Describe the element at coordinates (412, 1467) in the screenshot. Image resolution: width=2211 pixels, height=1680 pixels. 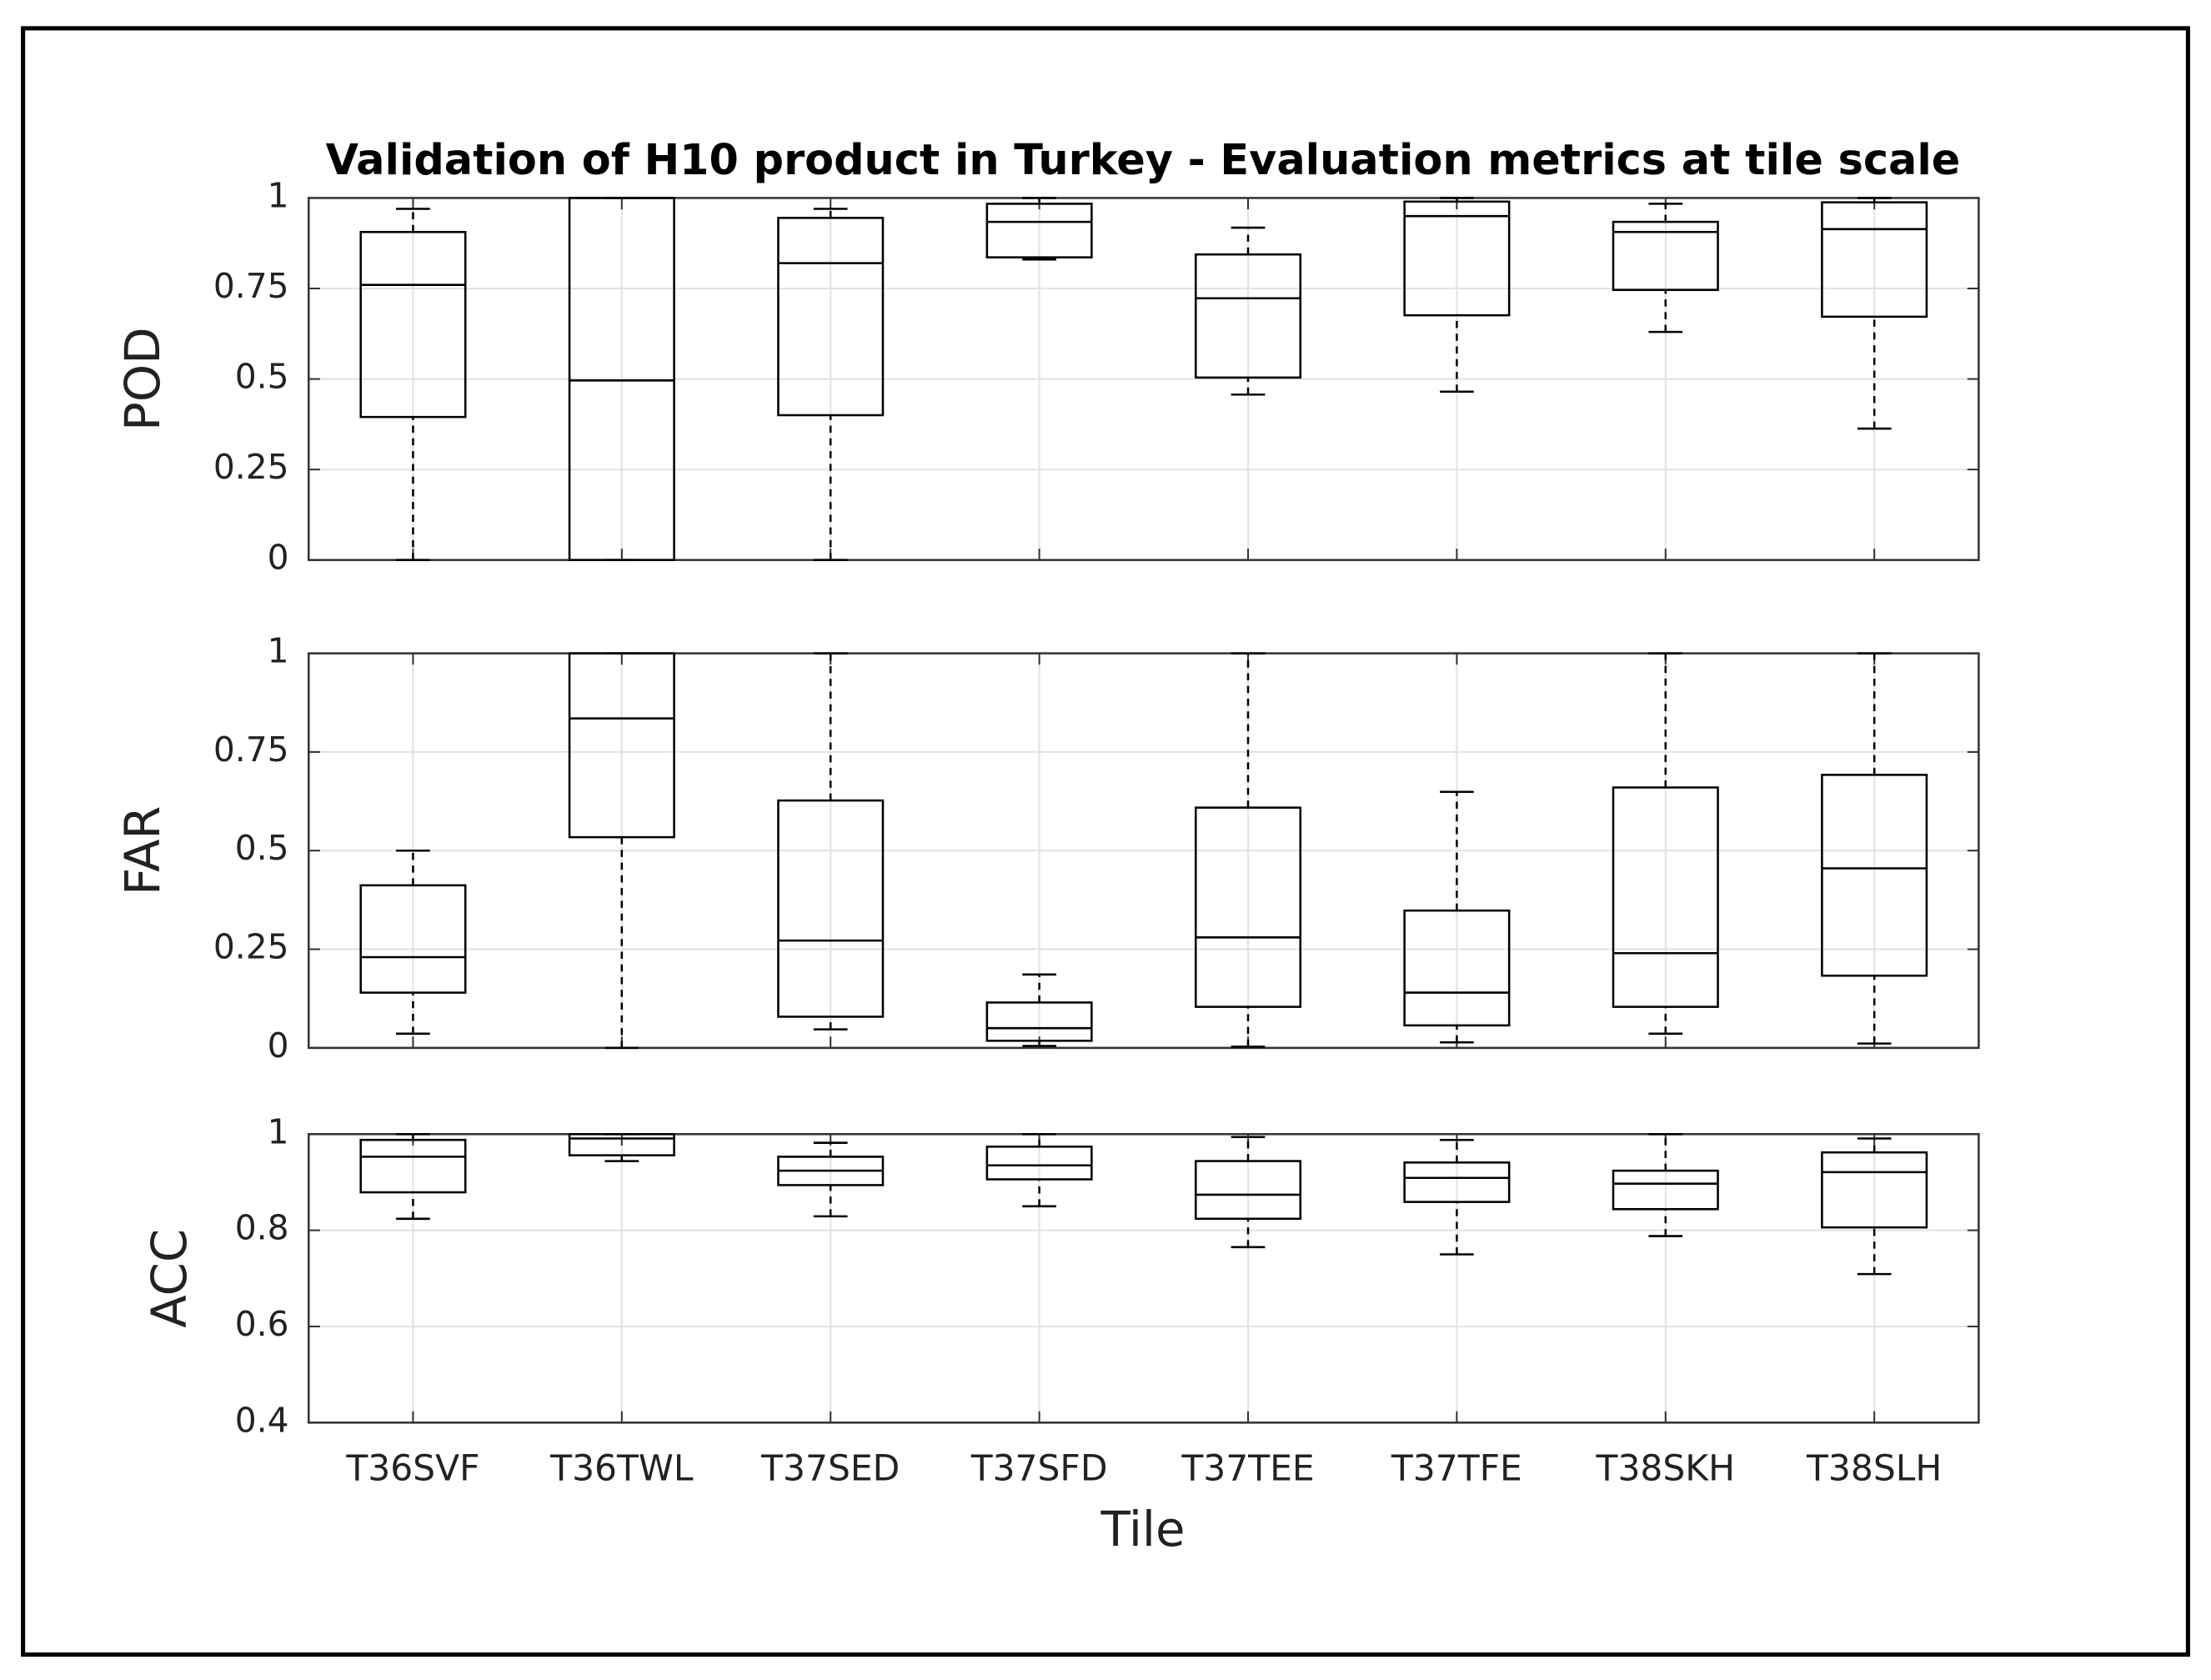
I see `x-tick-label: T36SVF` at that location.